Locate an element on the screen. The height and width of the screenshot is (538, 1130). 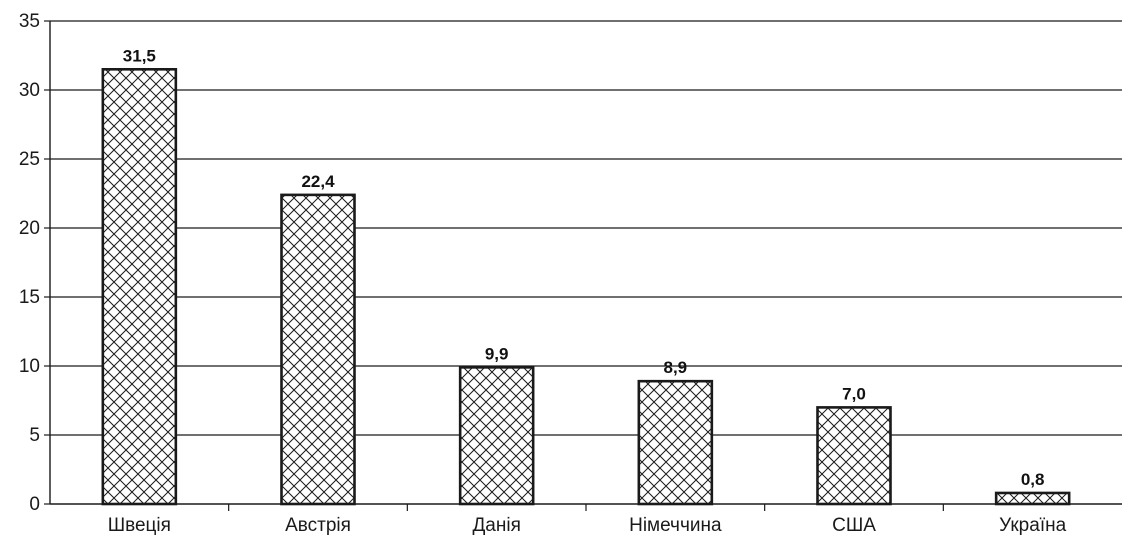
y-tick-label: 30 is located at coordinates (29, 90).